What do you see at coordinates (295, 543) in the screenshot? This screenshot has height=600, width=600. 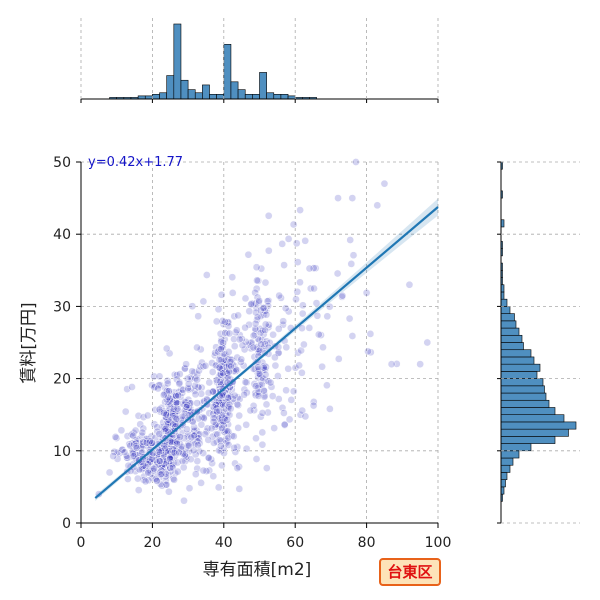 I see `x-tick-label: 60` at bounding box center [295, 543].